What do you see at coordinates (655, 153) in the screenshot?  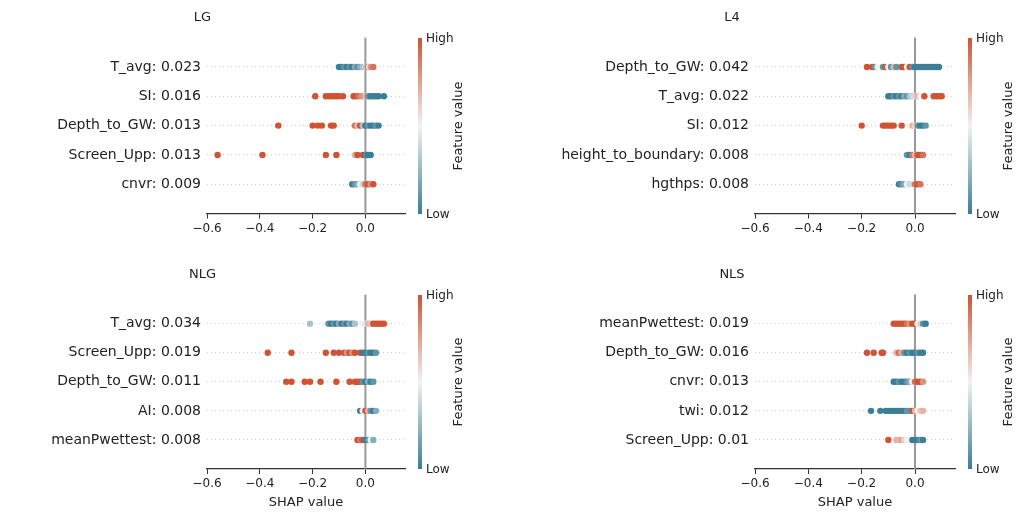 I see `y-tick-label: height_to_boundary: 0.008` at bounding box center [655, 153].